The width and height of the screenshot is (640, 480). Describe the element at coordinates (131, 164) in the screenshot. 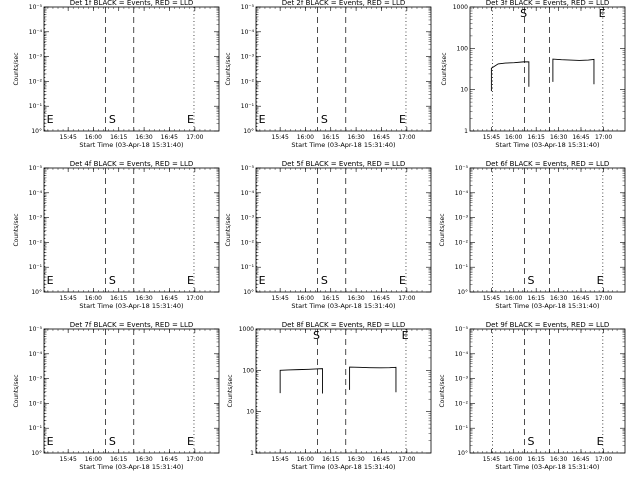

I see `panel-title: Det 4f BLACK = Events, RED = LLD` at that location.